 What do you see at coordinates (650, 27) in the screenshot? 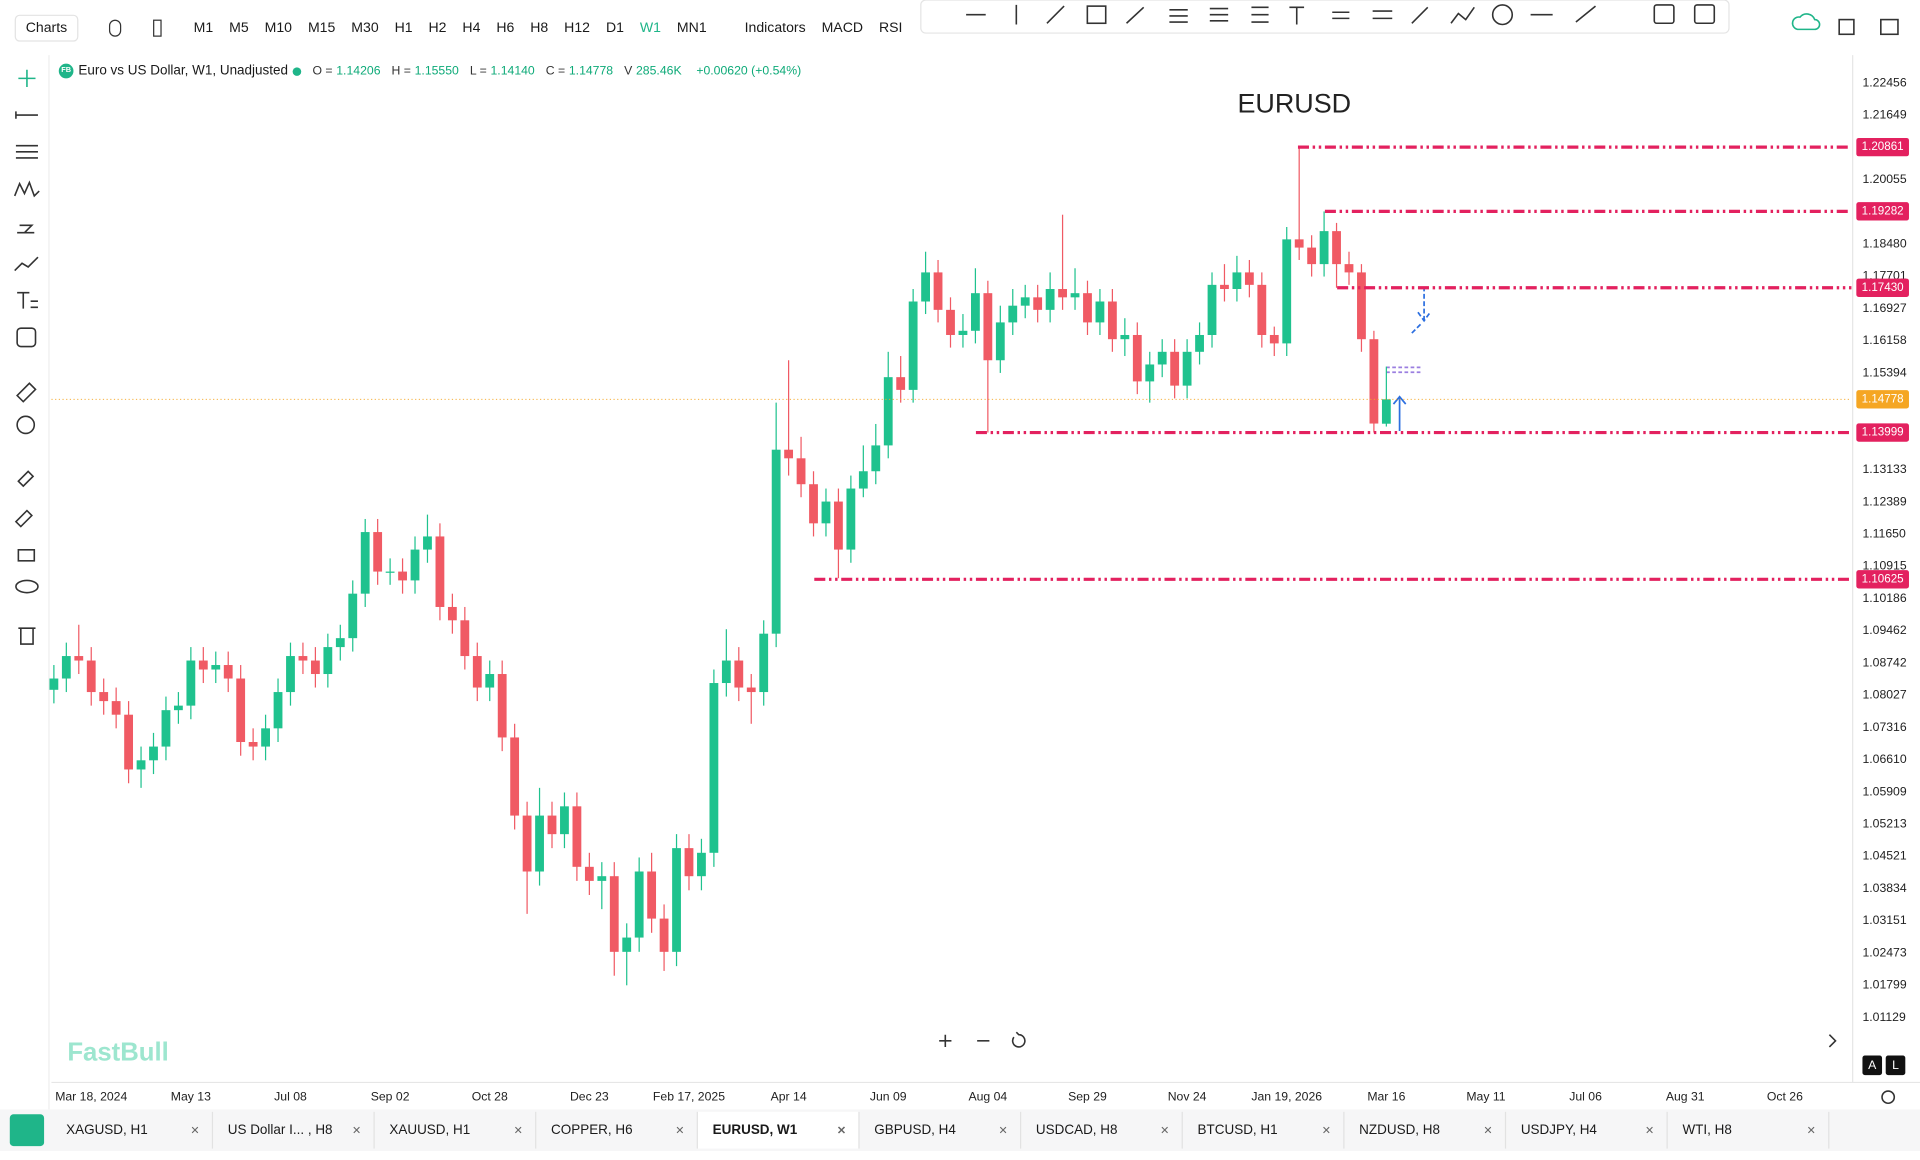
I see `timeframe-button: W1` at bounding box center [650, 27].